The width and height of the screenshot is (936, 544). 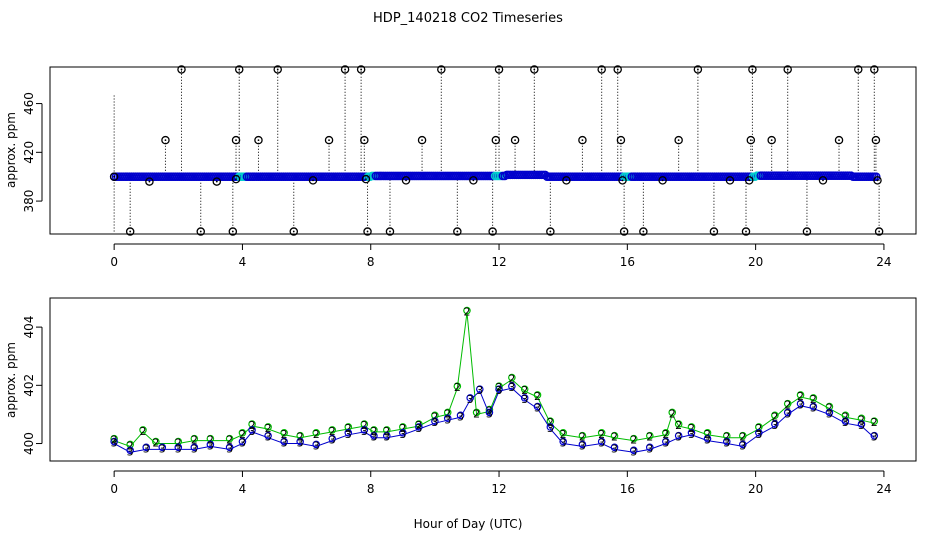 I want to click on x-tick-label: 4, so click(x=243, y=489).